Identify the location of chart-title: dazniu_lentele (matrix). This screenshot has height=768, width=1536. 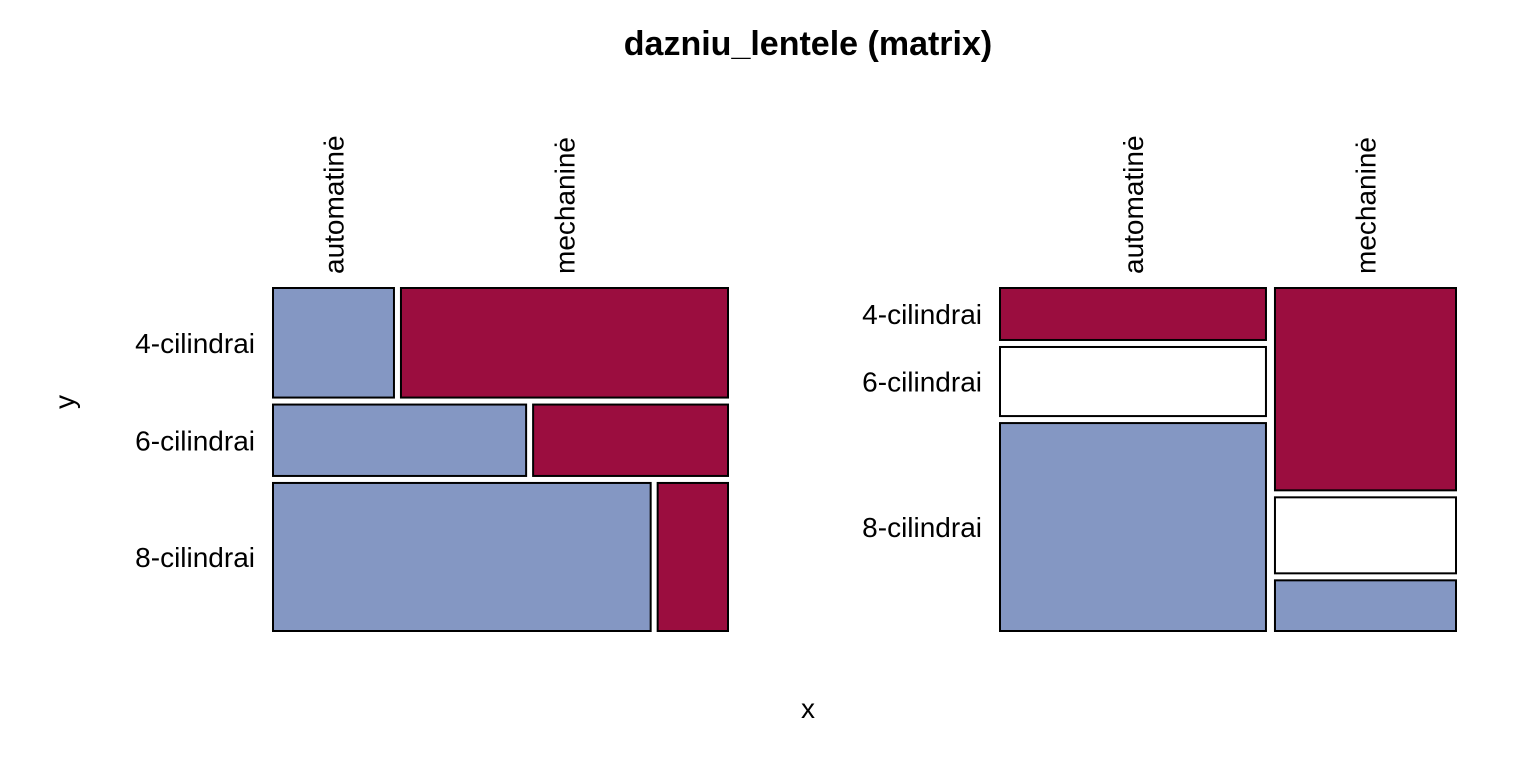
(808, 44).